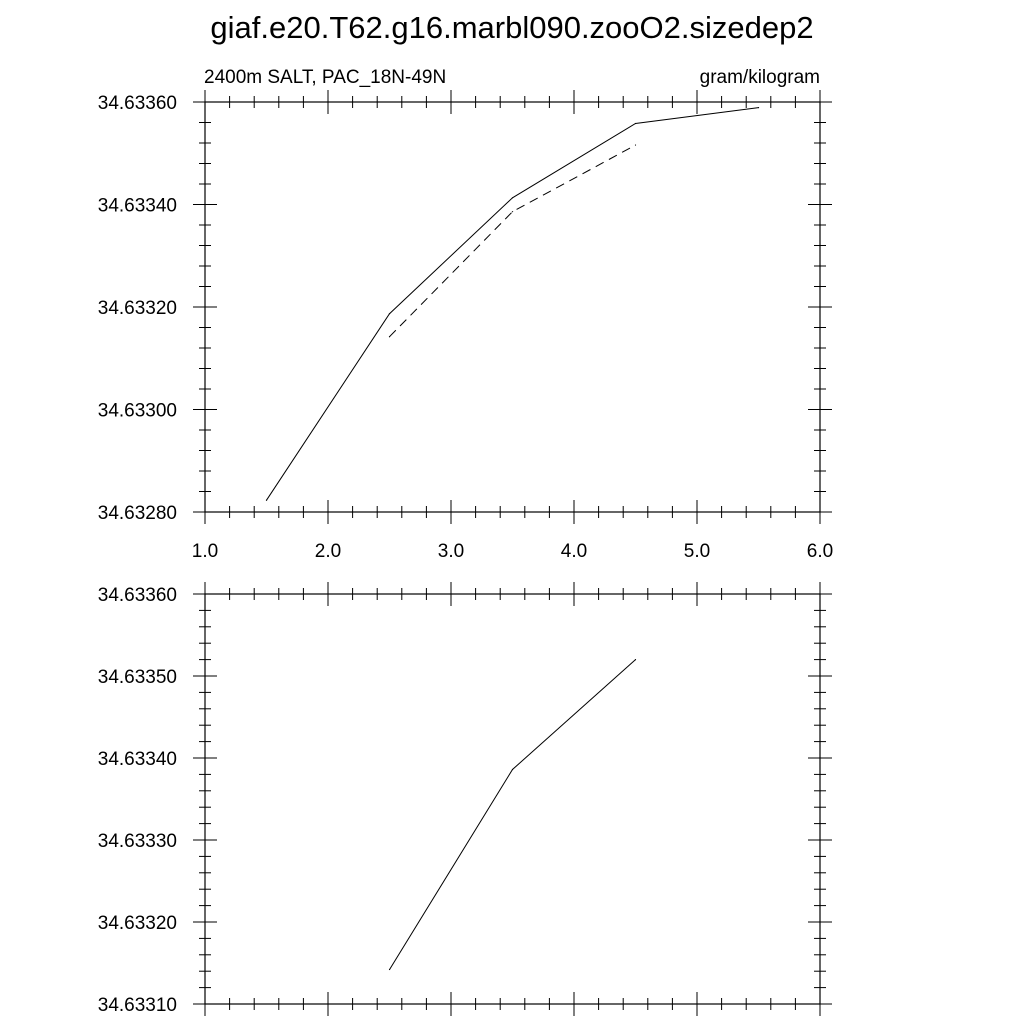 The width and height of the screenshot is (1024, 1024). Describe the element at coordinates (760, 77) in the screenshot. I see `top-panel-units-label: gram/kilogram` at that location.